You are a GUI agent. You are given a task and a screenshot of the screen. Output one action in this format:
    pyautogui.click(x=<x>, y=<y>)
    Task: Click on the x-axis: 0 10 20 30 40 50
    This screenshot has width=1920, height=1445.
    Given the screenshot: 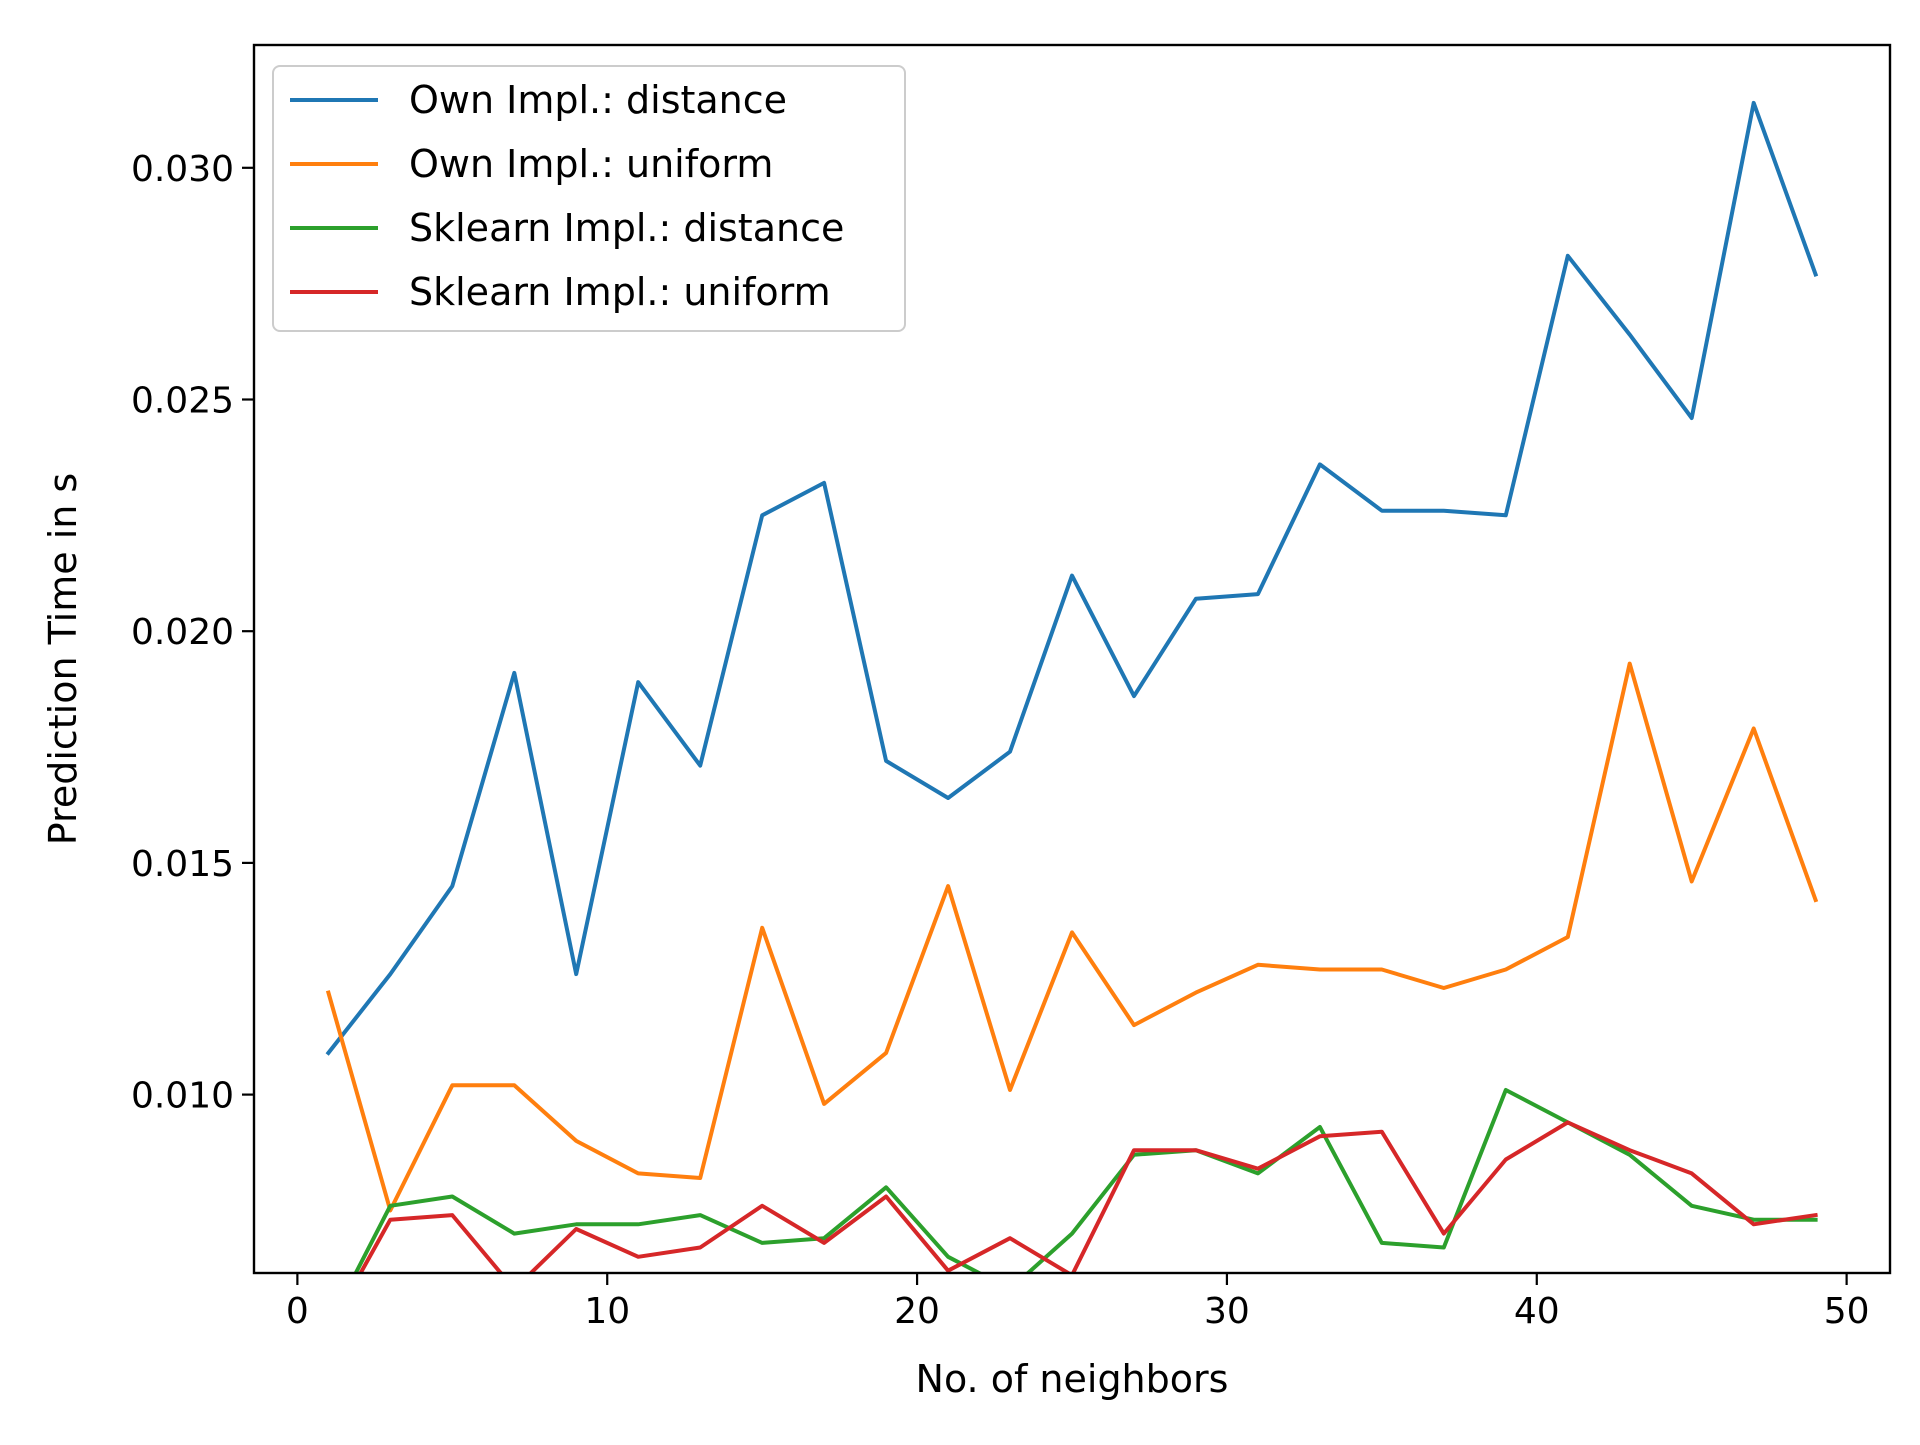 What is the action you would take?
    pyautogui.click(x=1078, y=1302)
    